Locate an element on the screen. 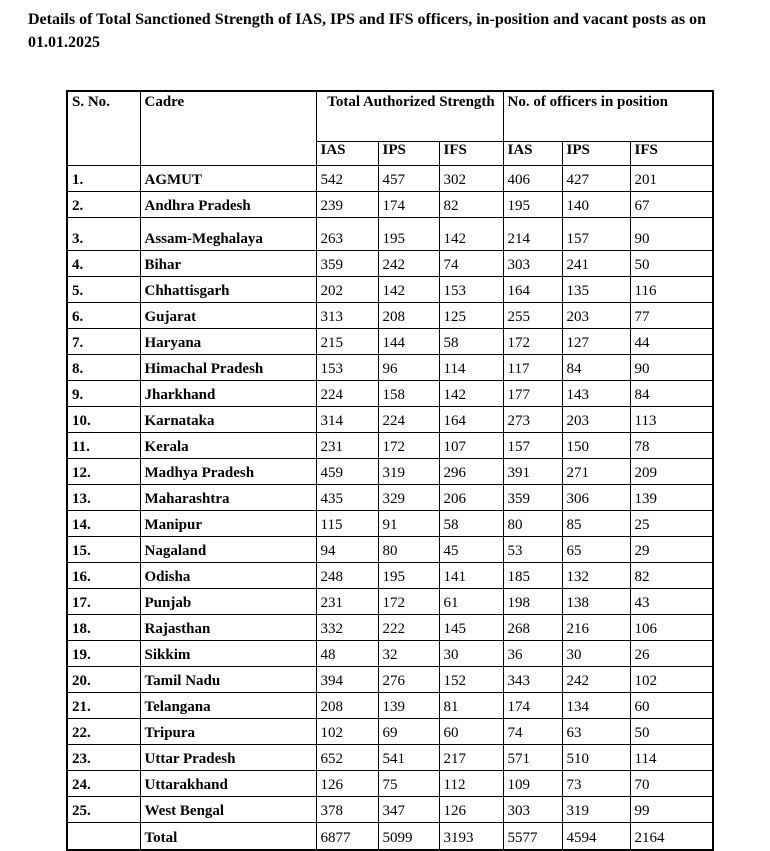 The height and width of the screenshot is (851, 770). row-value-authorized-ifs: 81 is located at coordinates (471, 706).